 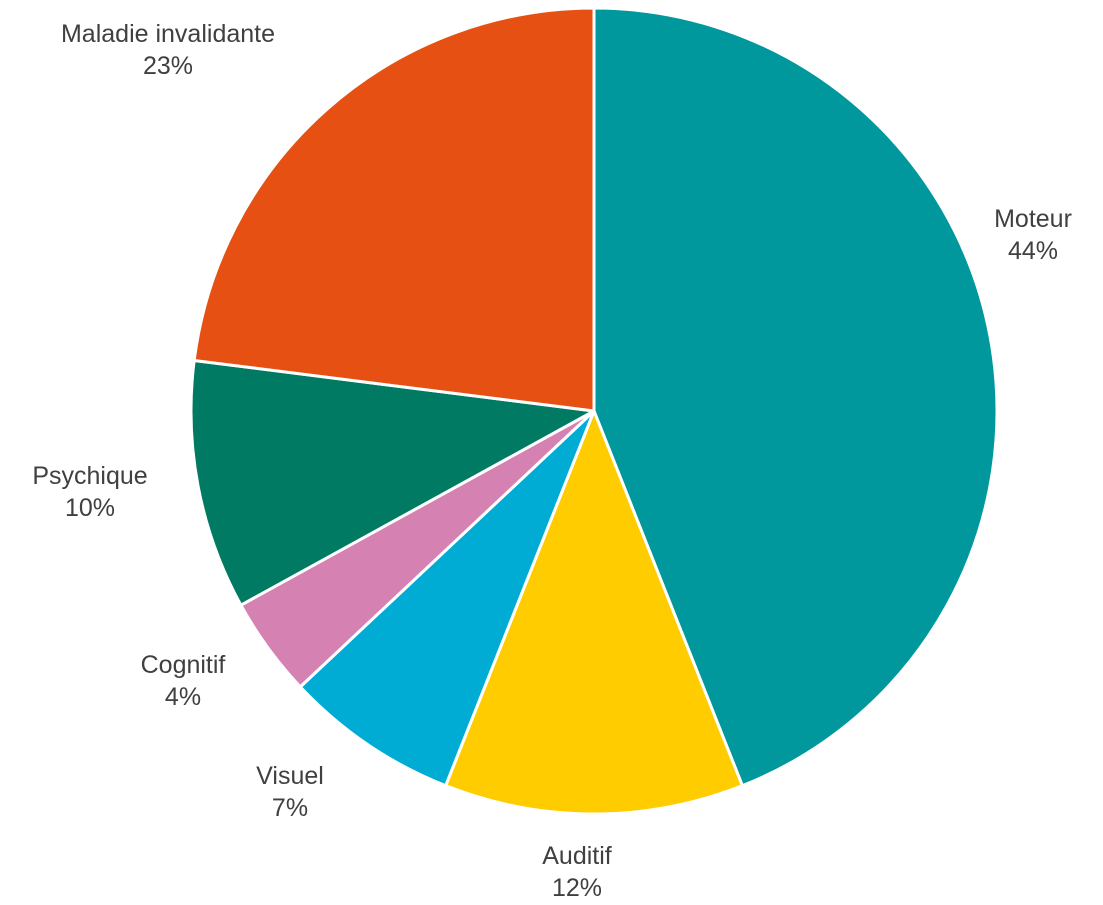 I want to click on slice-label-maladie-invalidante: Maladie invalidante 23%, so click(x=168, y=50).